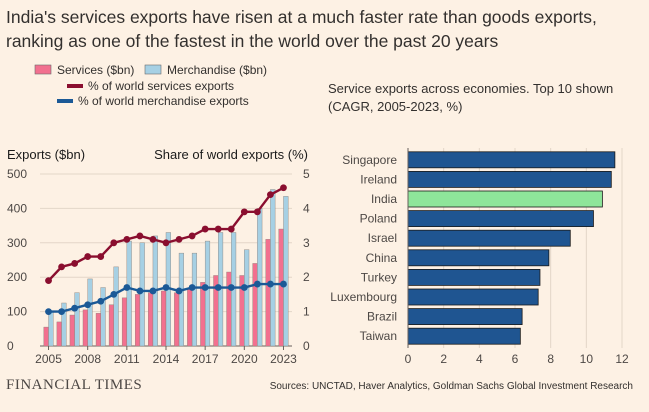  Describe the element at coordinates (48, 359) in the screenshot. I see `x-tick-label: 2005` at that location.